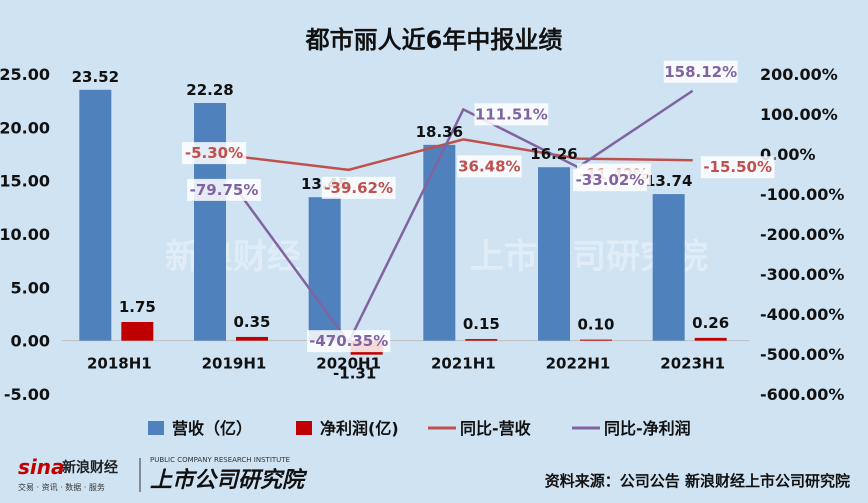  Describe the element at coordinates (95, 77) in the screenshot. I see `revenue-bar-label: 23.52` at that location.